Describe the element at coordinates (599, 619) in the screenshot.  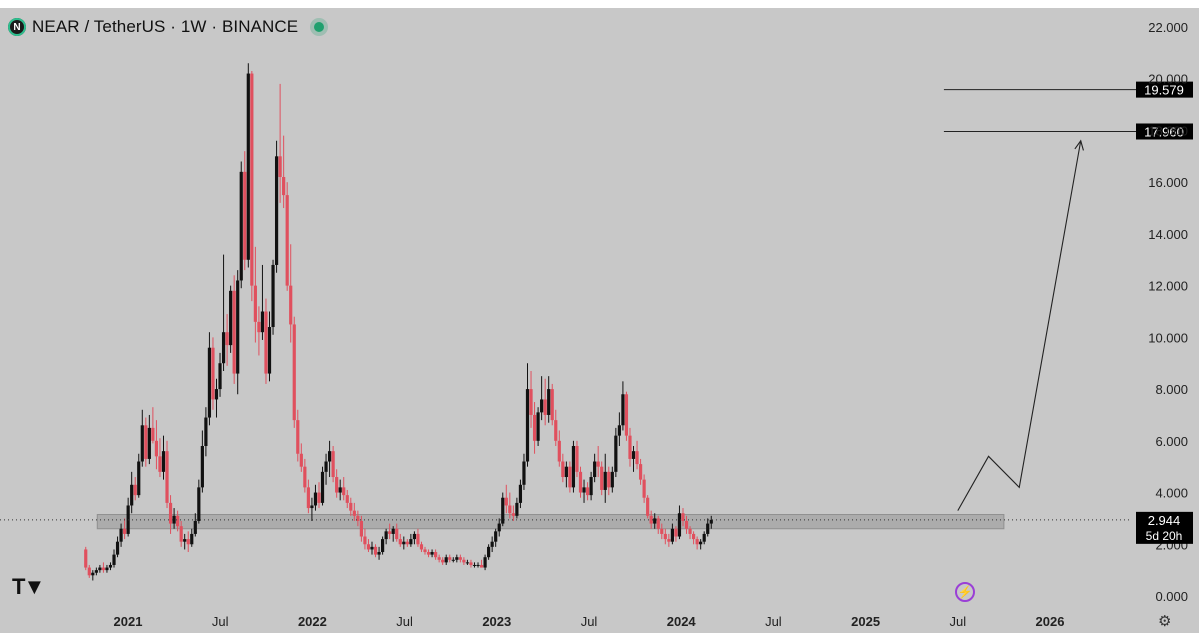
I see `time-axis-area` at that location.